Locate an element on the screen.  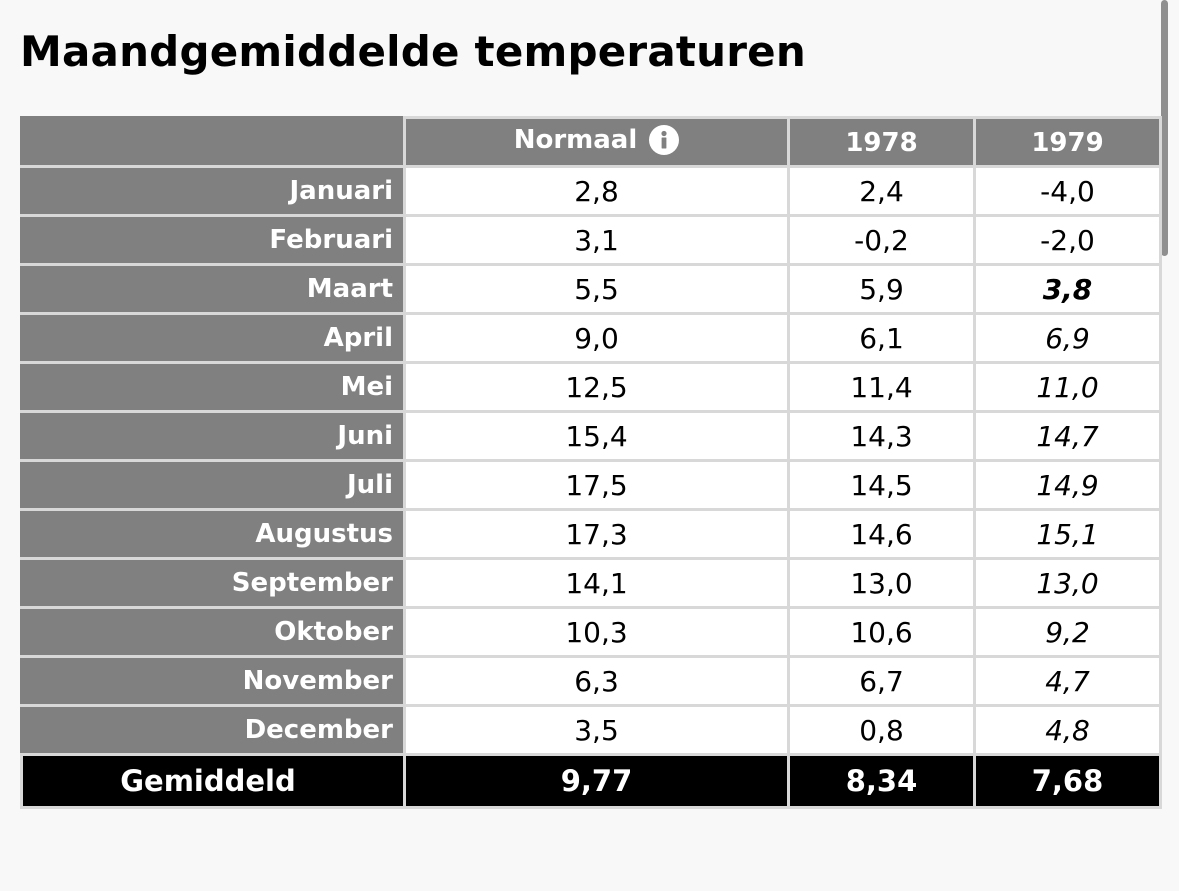
value-1979: 14,9 is located at coordinates (1067, 485).